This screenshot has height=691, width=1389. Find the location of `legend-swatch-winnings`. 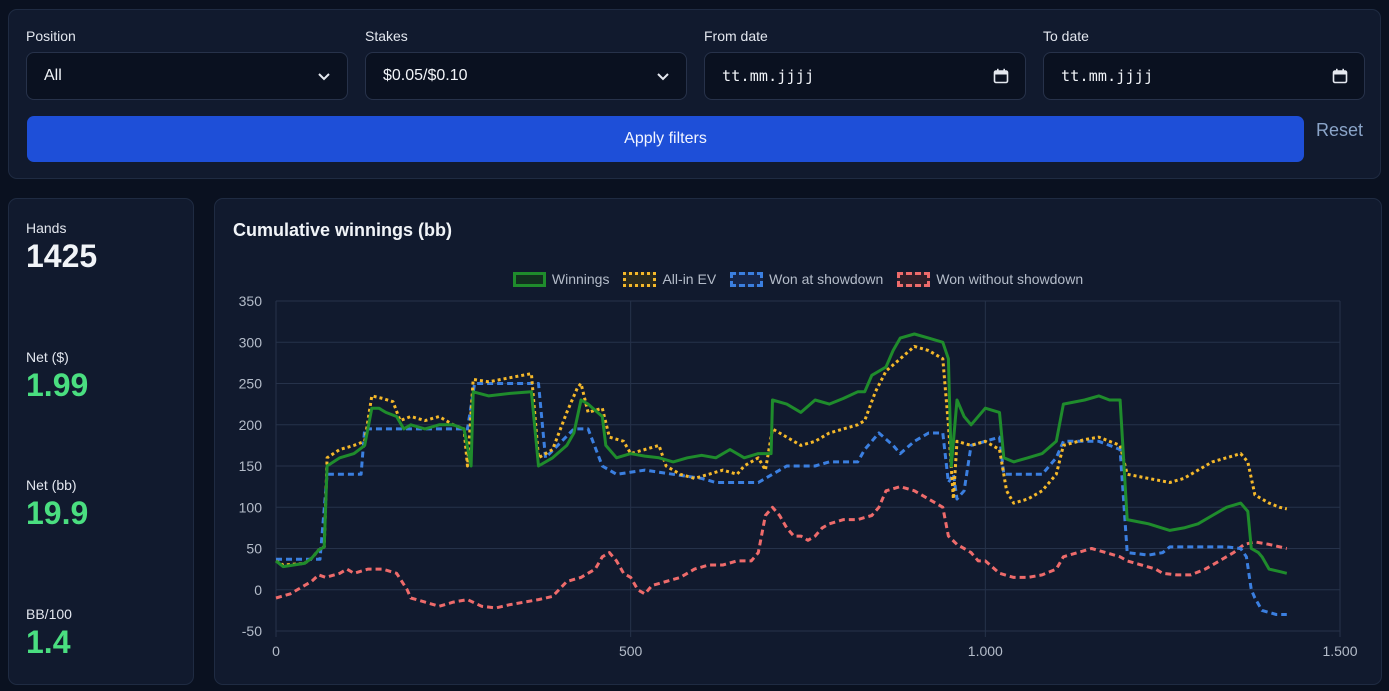

legend-swatch-winnings is located at coordinates (529, 279).